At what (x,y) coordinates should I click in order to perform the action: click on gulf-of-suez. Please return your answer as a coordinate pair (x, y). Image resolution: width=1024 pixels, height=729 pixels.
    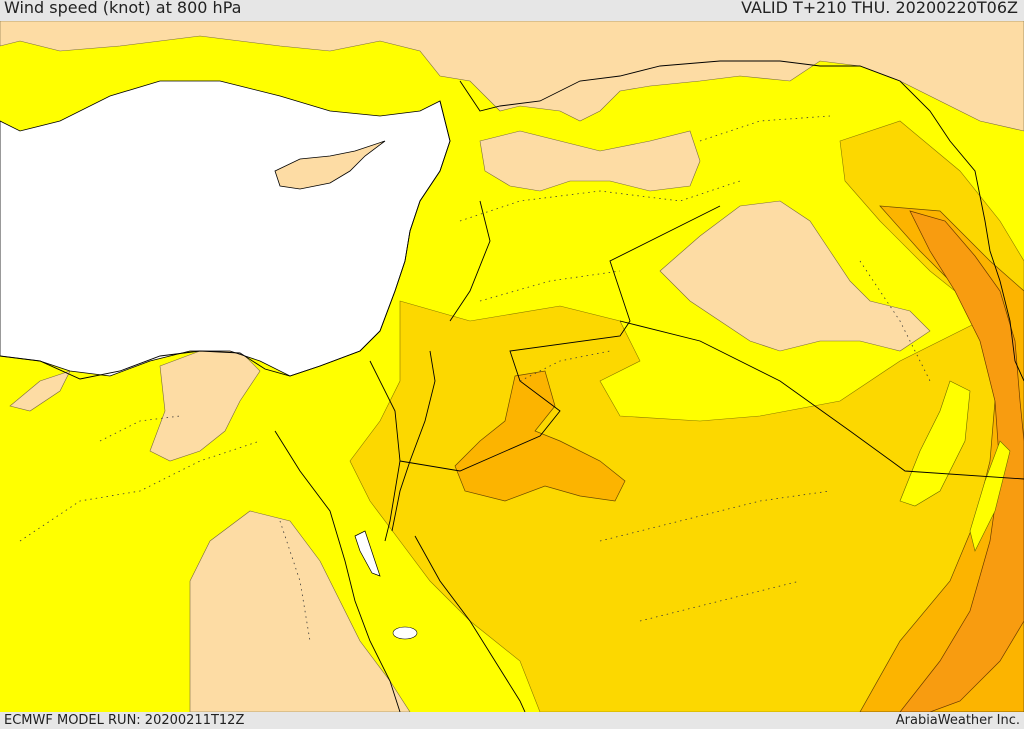
    Looking at the image, I should click on (367, 553).